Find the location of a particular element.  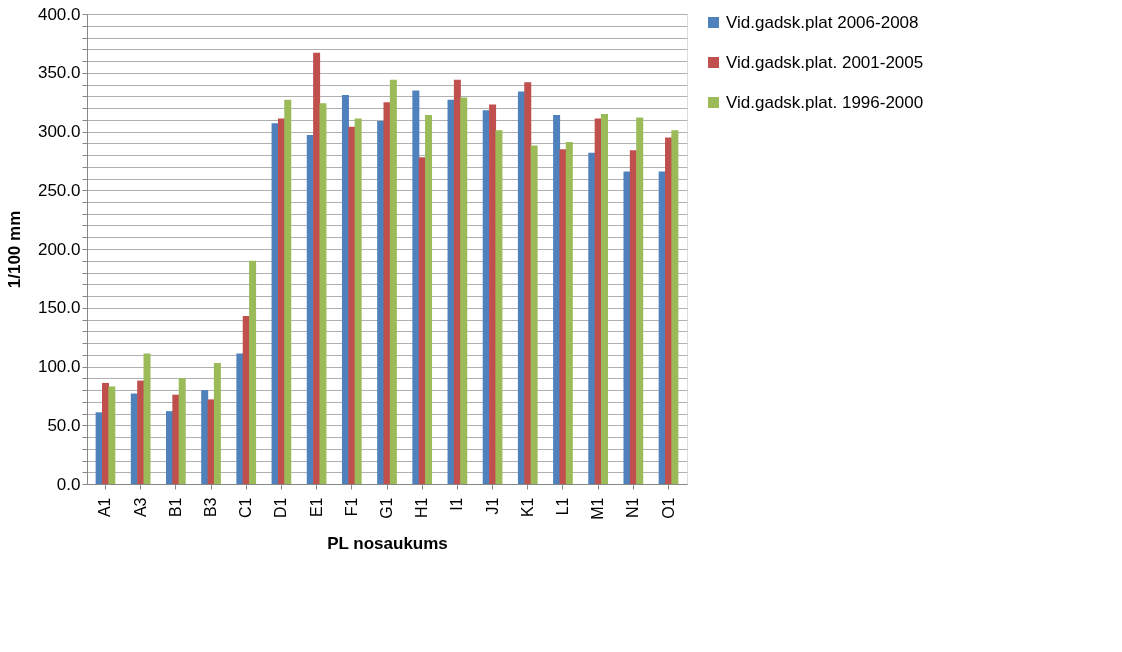

y-tick-label: 100.0 is located at coordinates (59, 366).